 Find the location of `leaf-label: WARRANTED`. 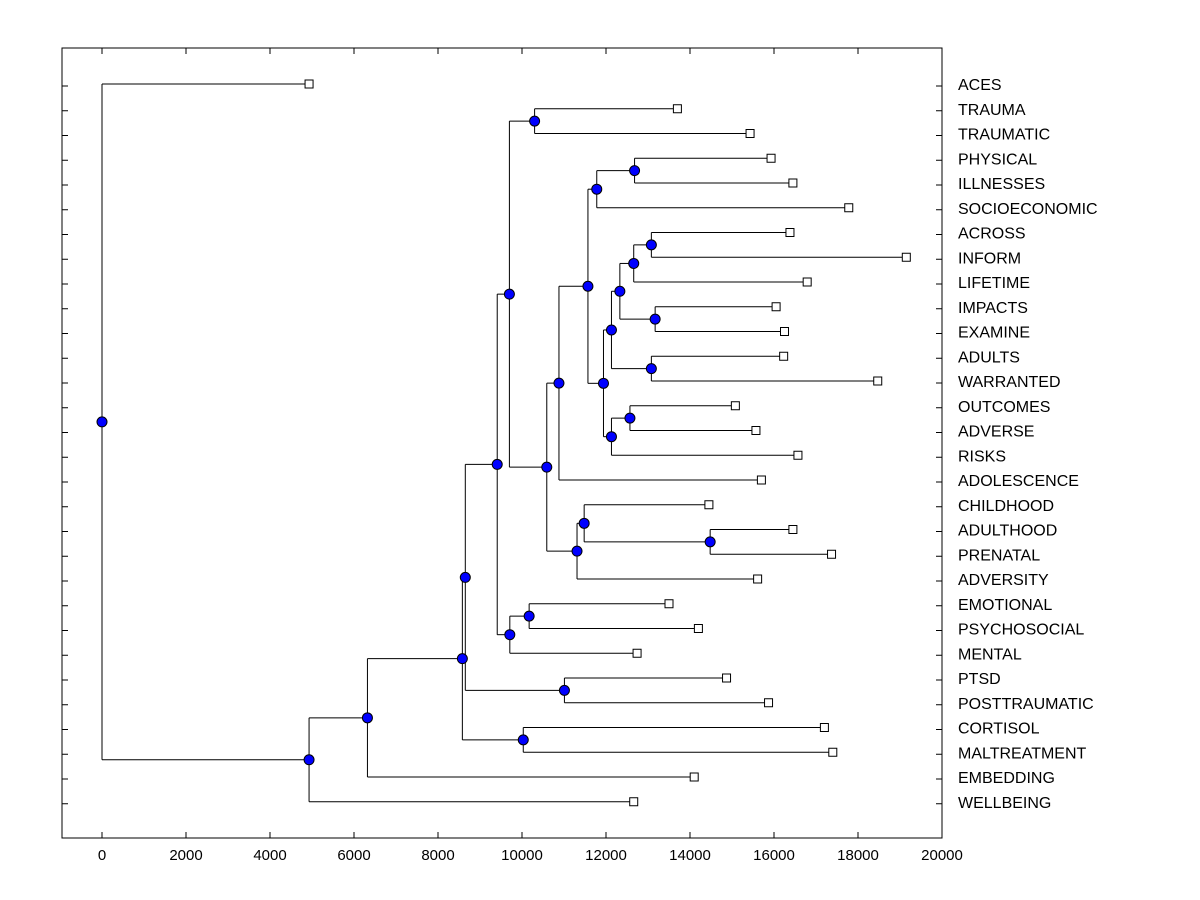

leaf-label: WARRANTED is located at coordinates (1009, 382).